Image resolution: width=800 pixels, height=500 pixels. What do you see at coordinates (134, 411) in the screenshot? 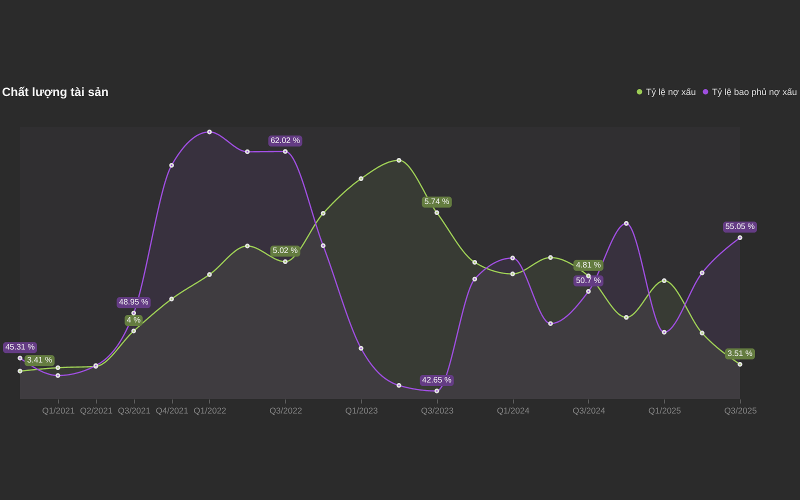
I see `x-tick-label: Q3/2021` at bounding box center [134, 411].